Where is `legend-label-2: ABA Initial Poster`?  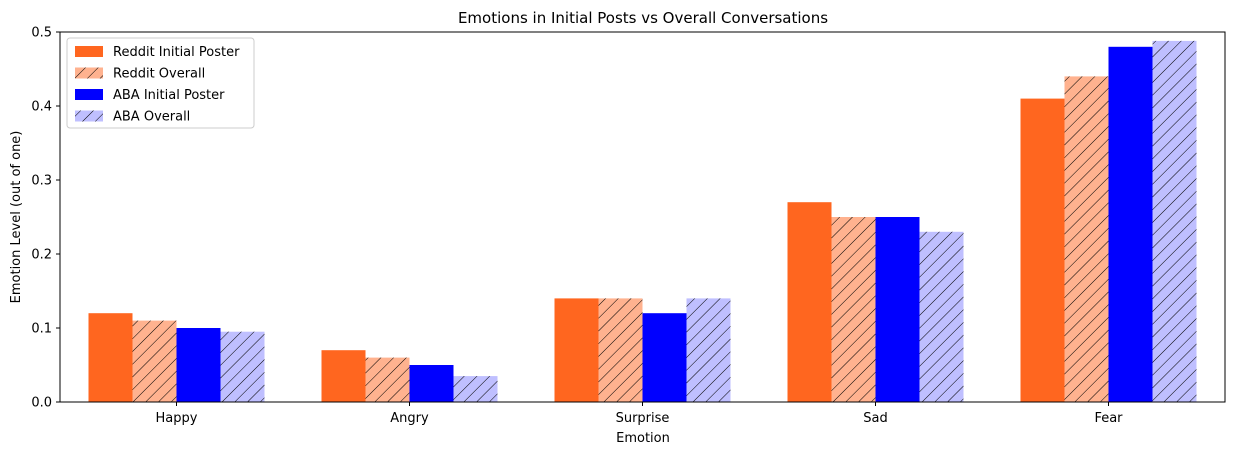 legend-label-2: ABA Initial Poster is located at coordinates (169, 95).